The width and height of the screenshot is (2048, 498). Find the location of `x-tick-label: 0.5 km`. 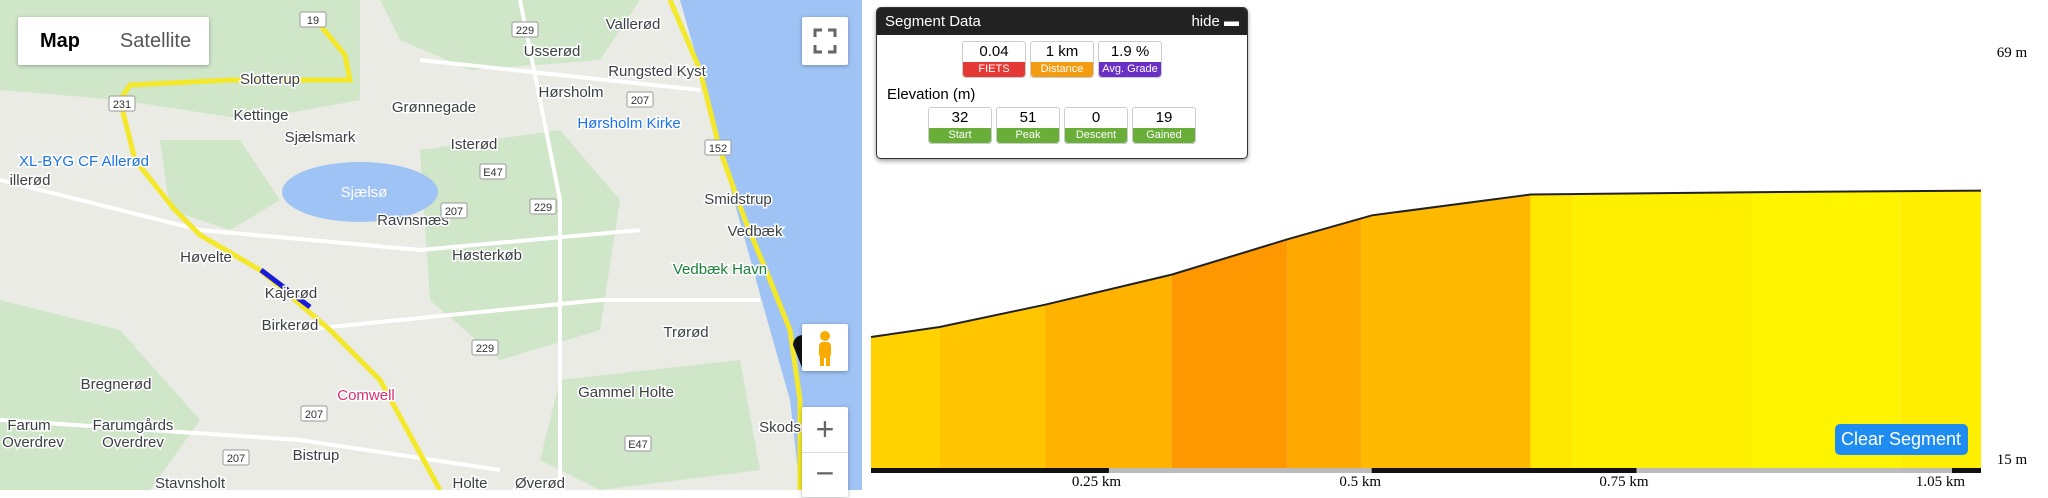

x-tick-label: 0.5 km is located at coordinates (1360, 482).